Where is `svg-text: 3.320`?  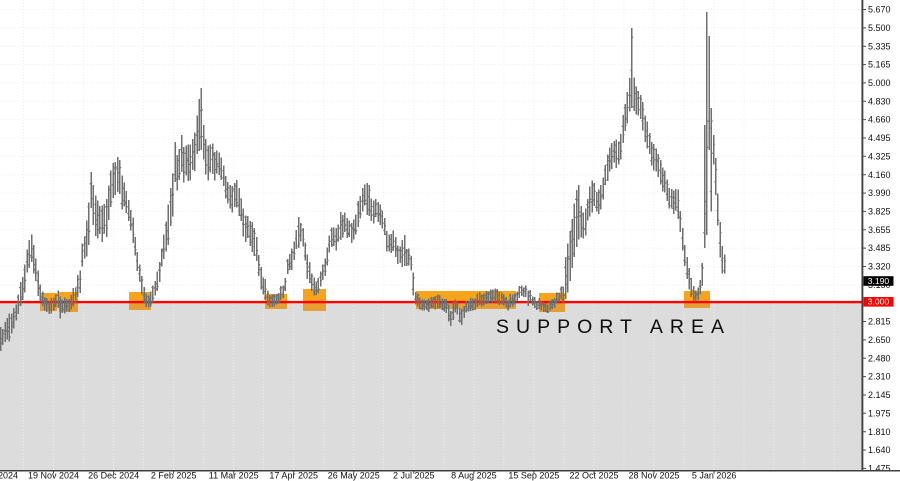
svg-text: 3.320 is located at coordinates (879, 267).